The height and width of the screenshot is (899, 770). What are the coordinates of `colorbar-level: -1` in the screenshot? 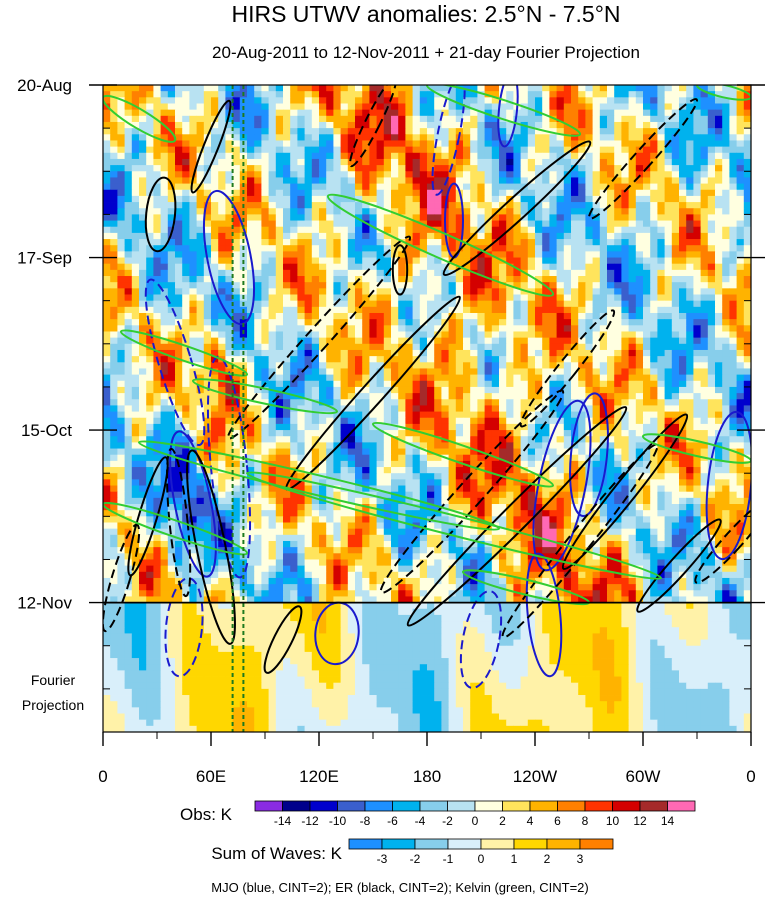 It's located at (448, 859).